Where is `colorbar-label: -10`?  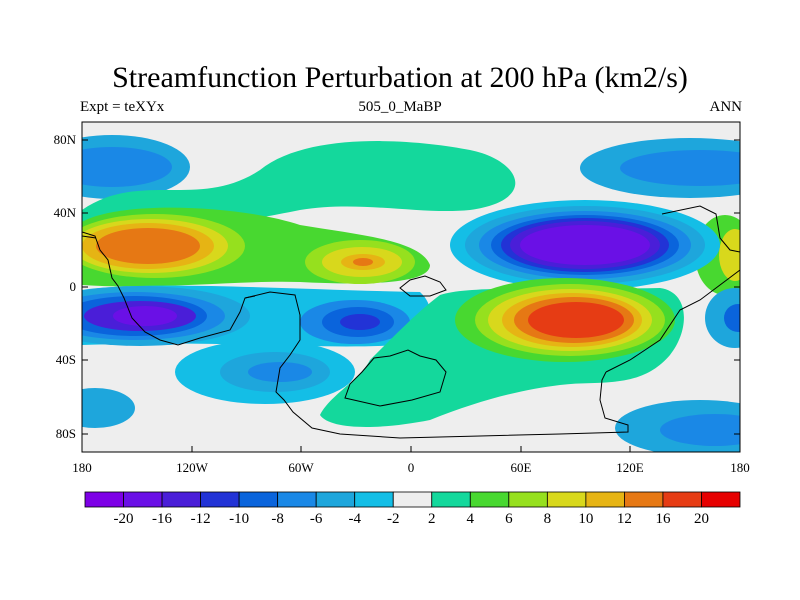 colorbar-label: -10 is located at coordinates (239, 519).